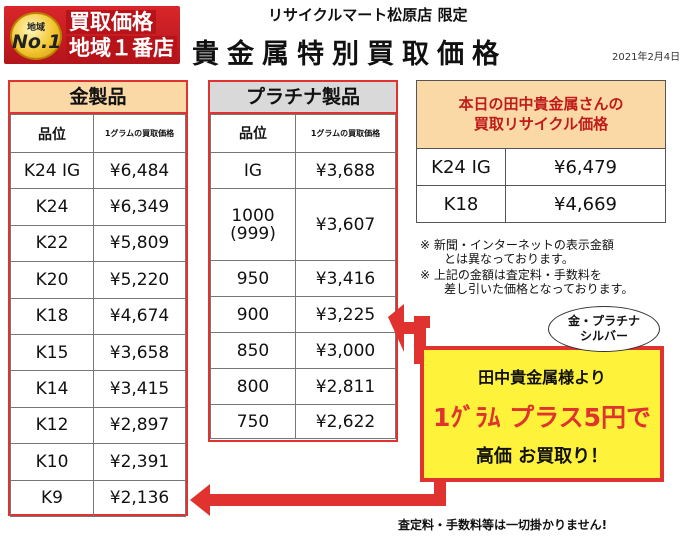 The width and height of the screenshot is (700, 542). I want to click on page-title: 貴金属特別買取価格, so click(349, 54).